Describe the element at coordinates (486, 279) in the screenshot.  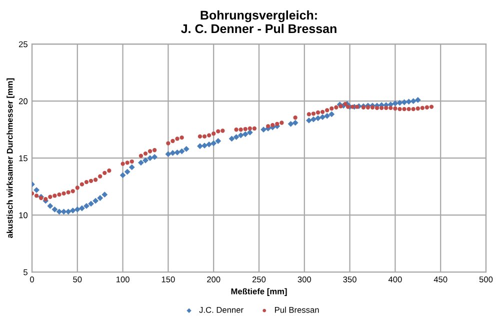
I see `x-tick-label: 500` at that location.